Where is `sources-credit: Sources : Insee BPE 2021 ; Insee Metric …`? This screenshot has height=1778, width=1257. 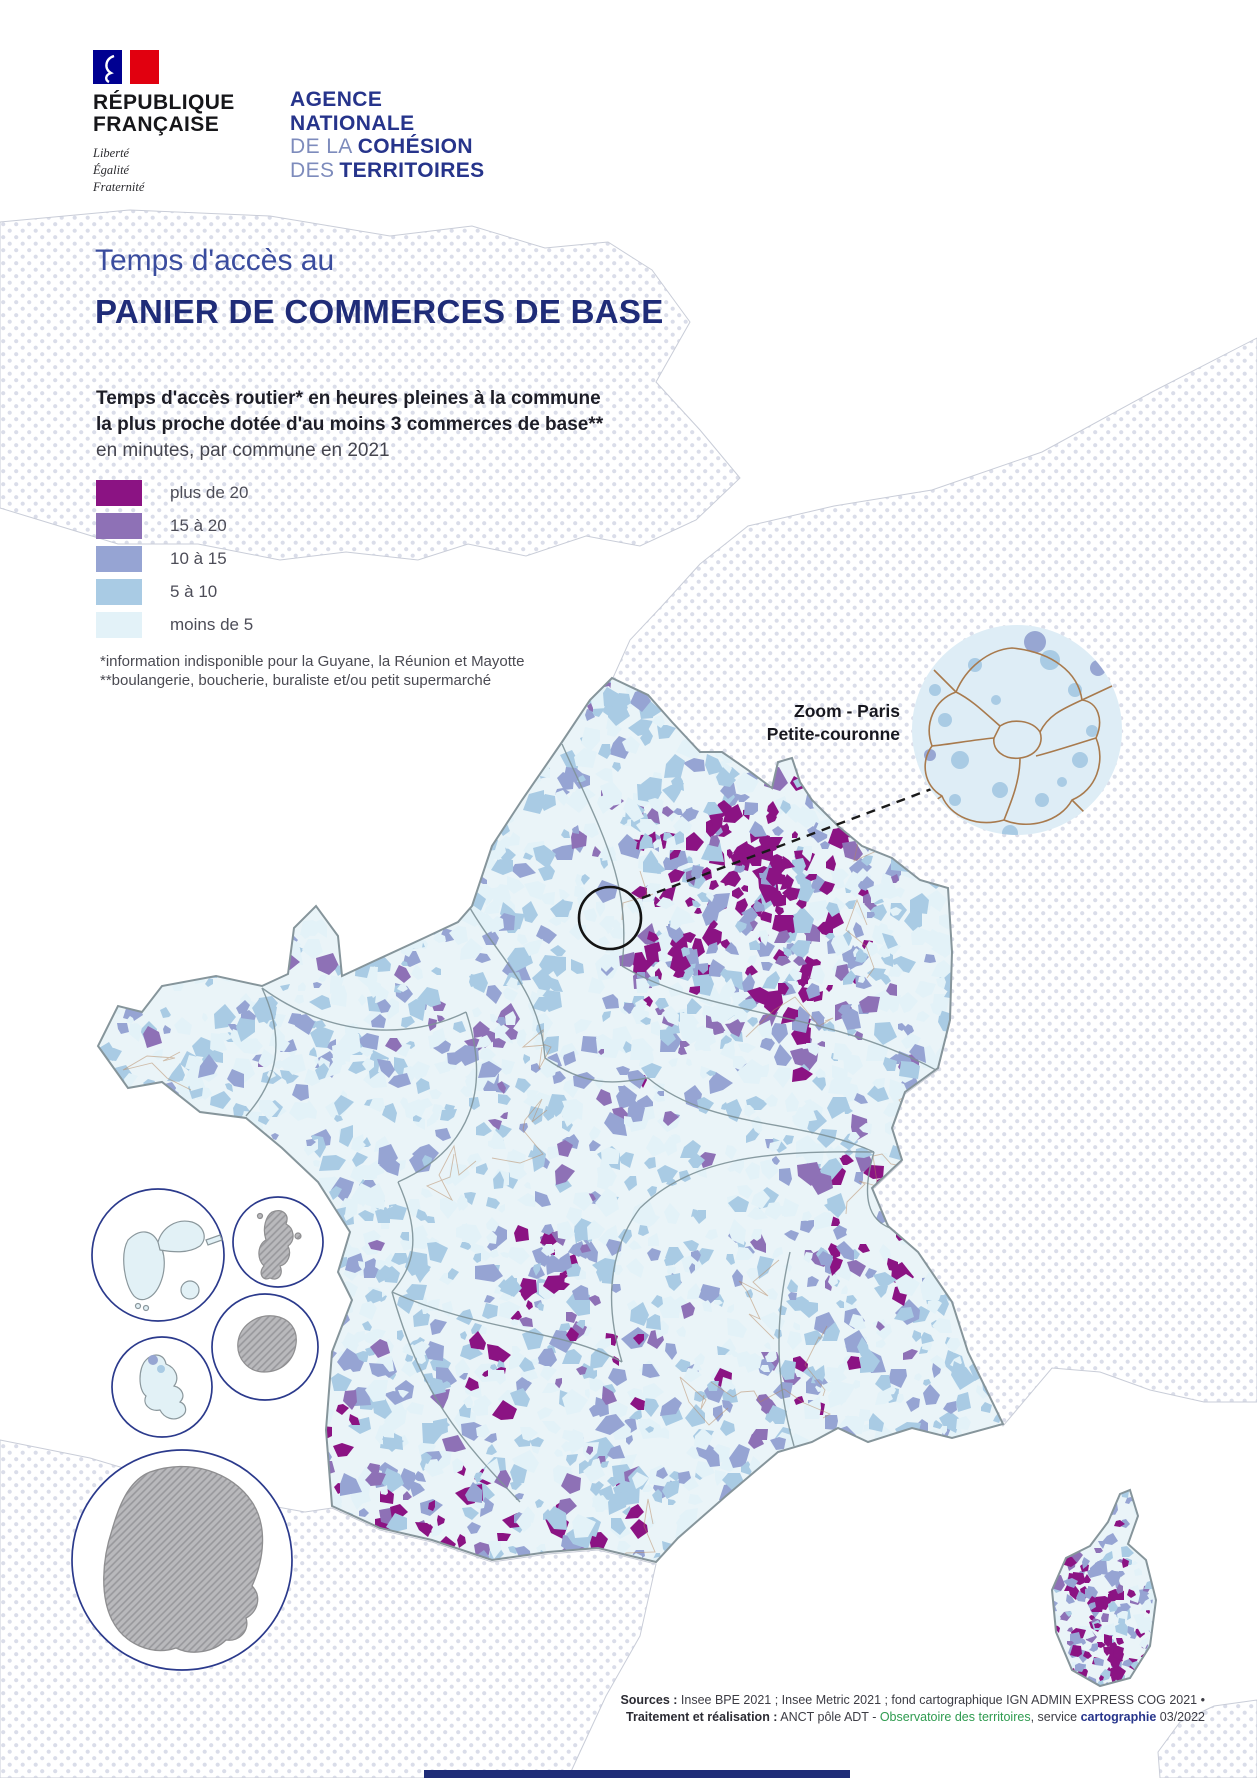
sources-credit: Sources : Insee BPE 2021 ; Insee Metric … is located at coordinates (912, 1708).